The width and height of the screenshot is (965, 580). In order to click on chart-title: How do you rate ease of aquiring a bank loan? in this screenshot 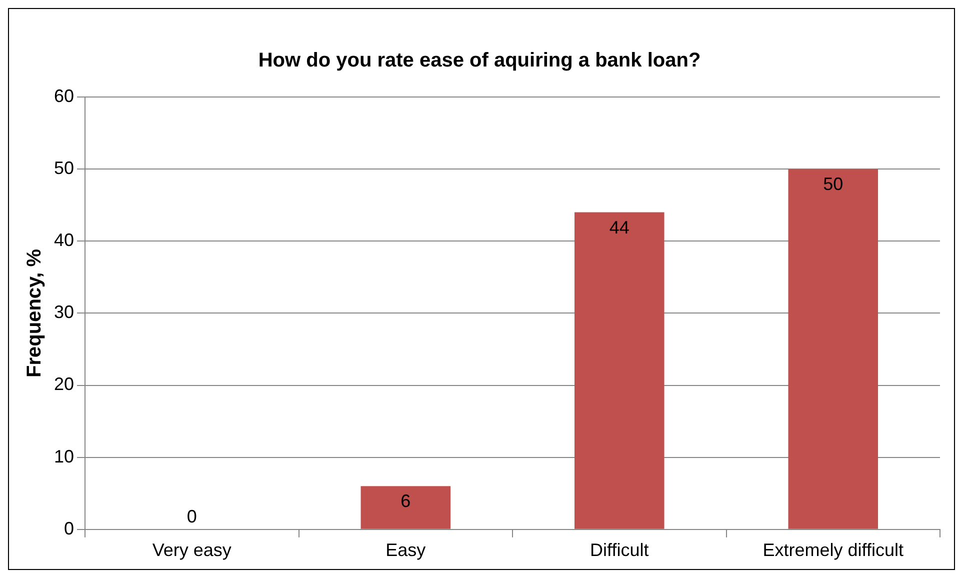, I will do `click(479, 61)`.